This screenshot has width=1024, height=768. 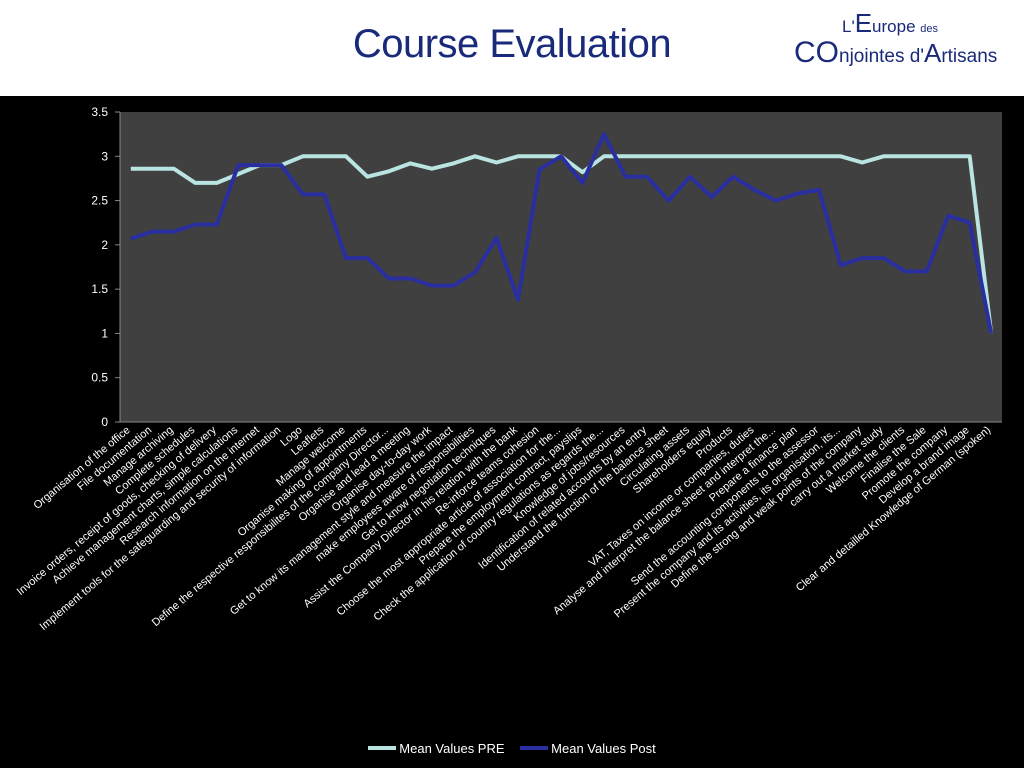 What do you see at coordinates (881, 56) in the screenshot?
I see `logo-text: njointes d'` at bounding box center [881, 56].